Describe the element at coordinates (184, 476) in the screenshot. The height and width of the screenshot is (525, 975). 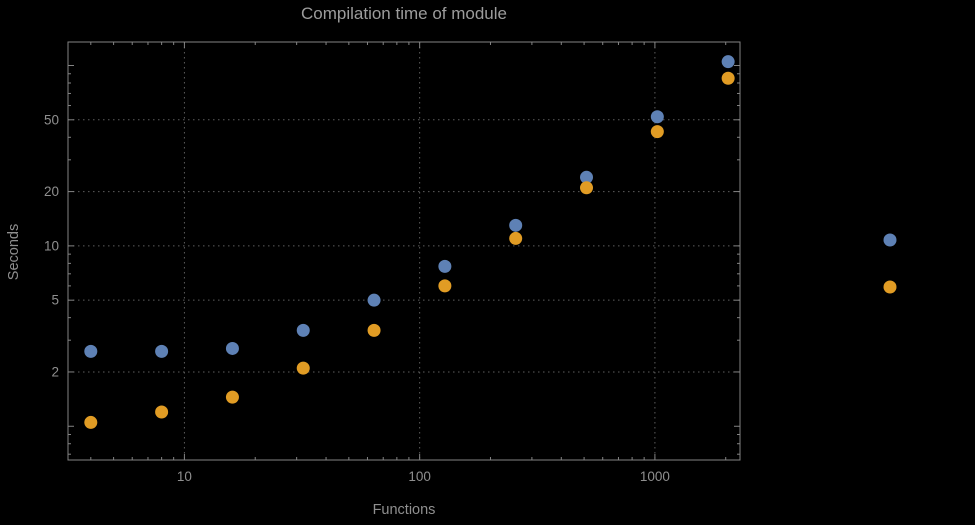
I see `x-tick-label: 10` at that location.